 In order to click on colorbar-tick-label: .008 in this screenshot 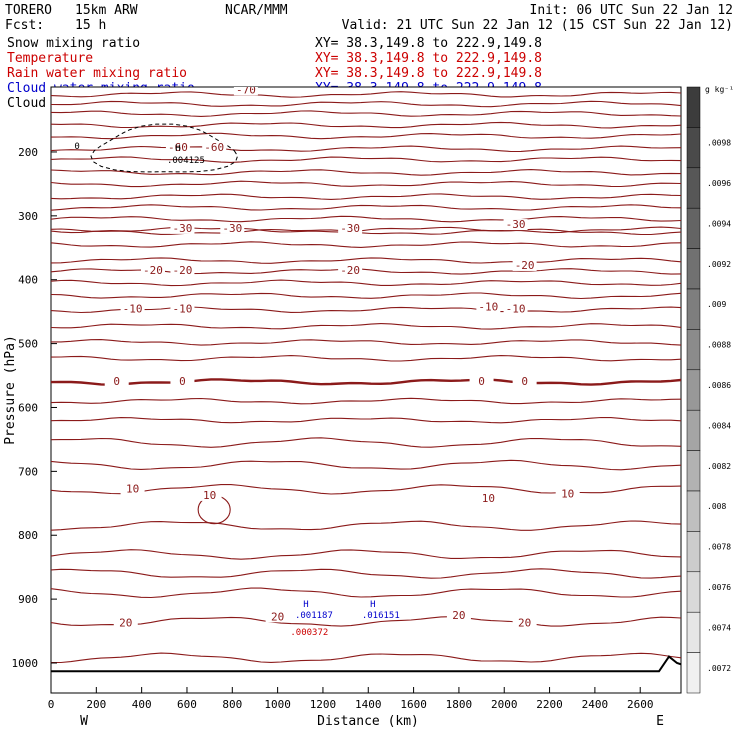, I will do `click(716, 506)`.